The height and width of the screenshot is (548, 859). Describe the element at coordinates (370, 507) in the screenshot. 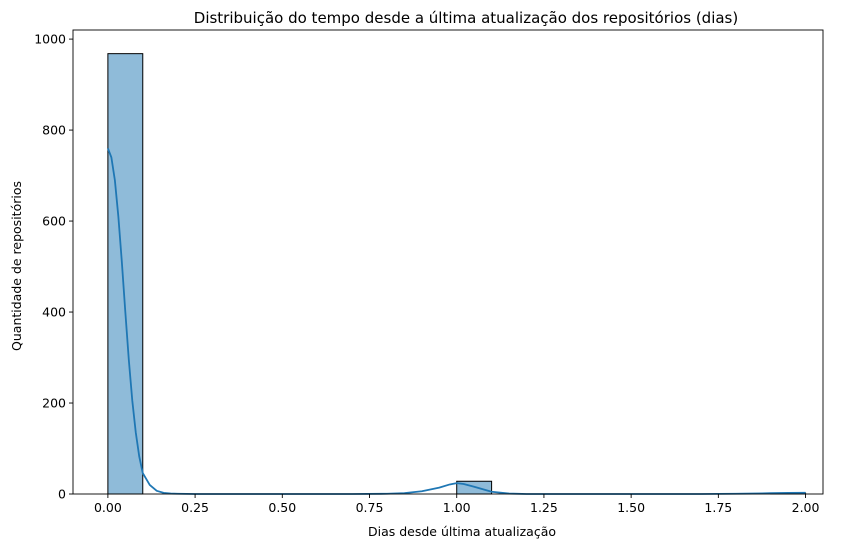

I see `x-tick-label: 0.75` at that location.